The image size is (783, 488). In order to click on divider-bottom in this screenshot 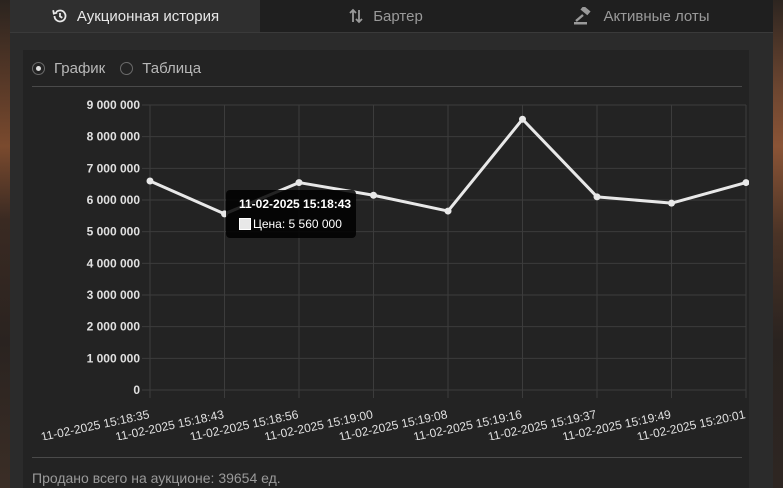, I will do `click(387, 457)`.